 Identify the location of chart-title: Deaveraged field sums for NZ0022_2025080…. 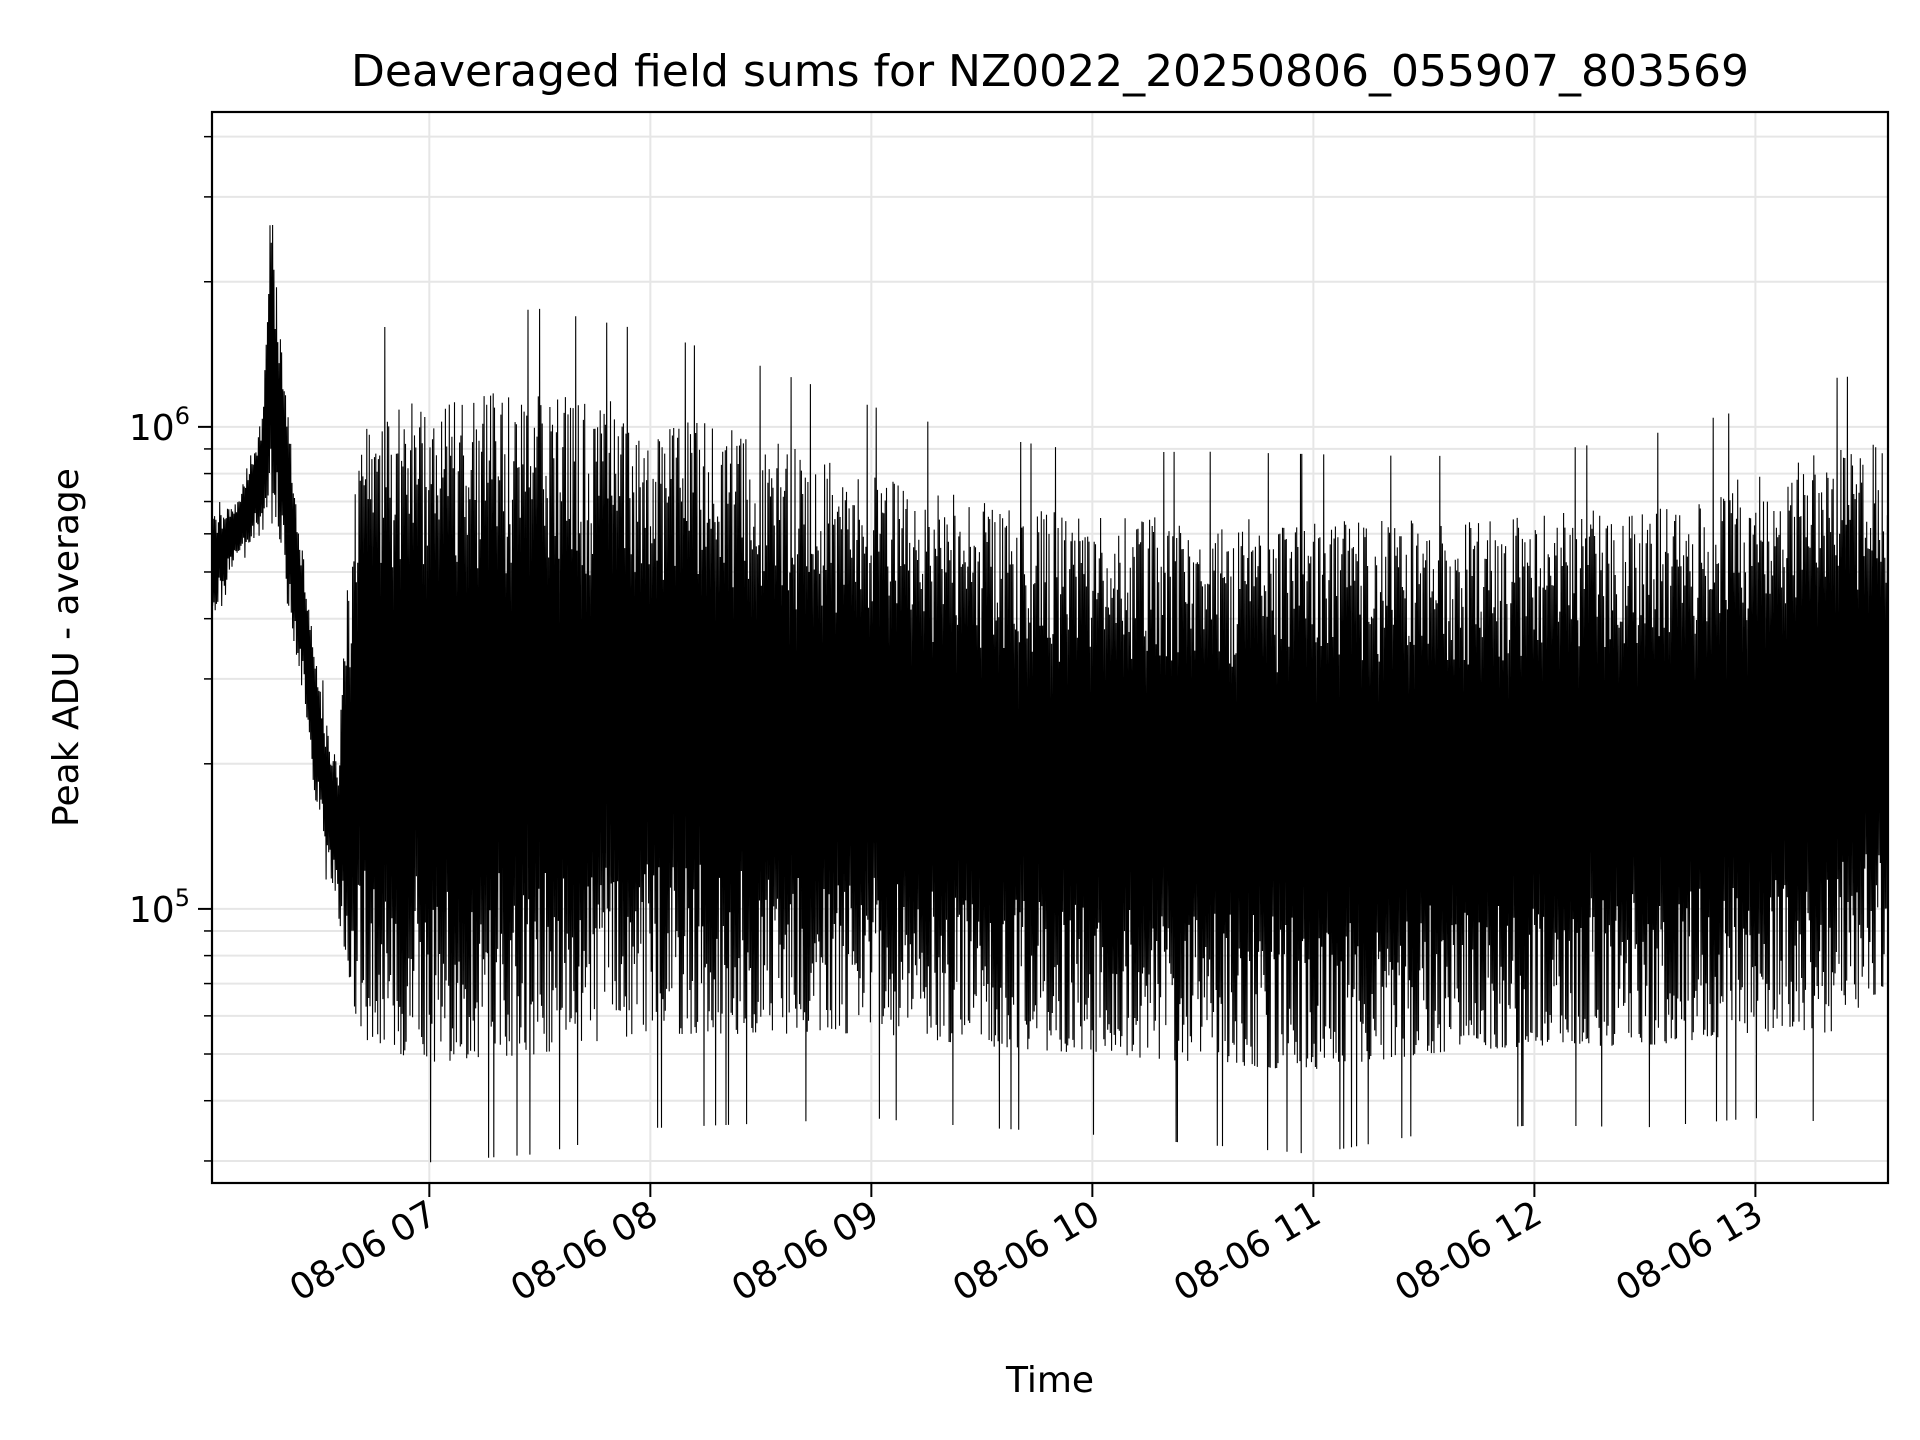
(1050, 71).